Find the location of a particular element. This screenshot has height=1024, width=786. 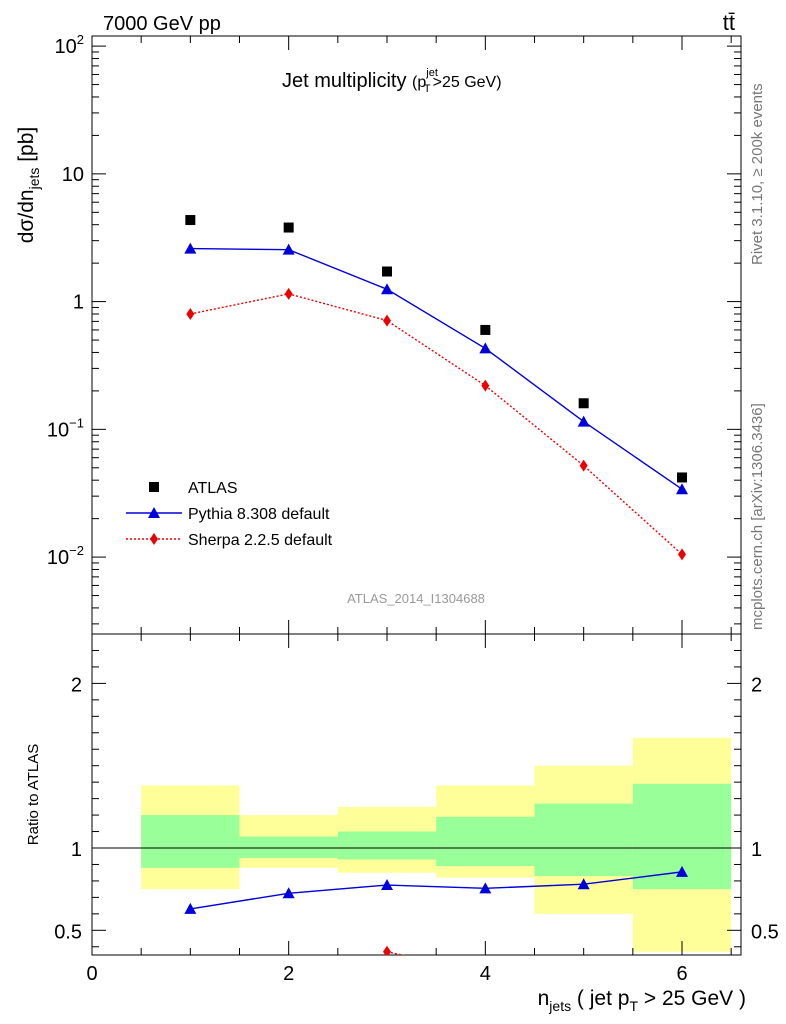

y-tick-label-exponent: −2 is located at coordinates (76, 550).